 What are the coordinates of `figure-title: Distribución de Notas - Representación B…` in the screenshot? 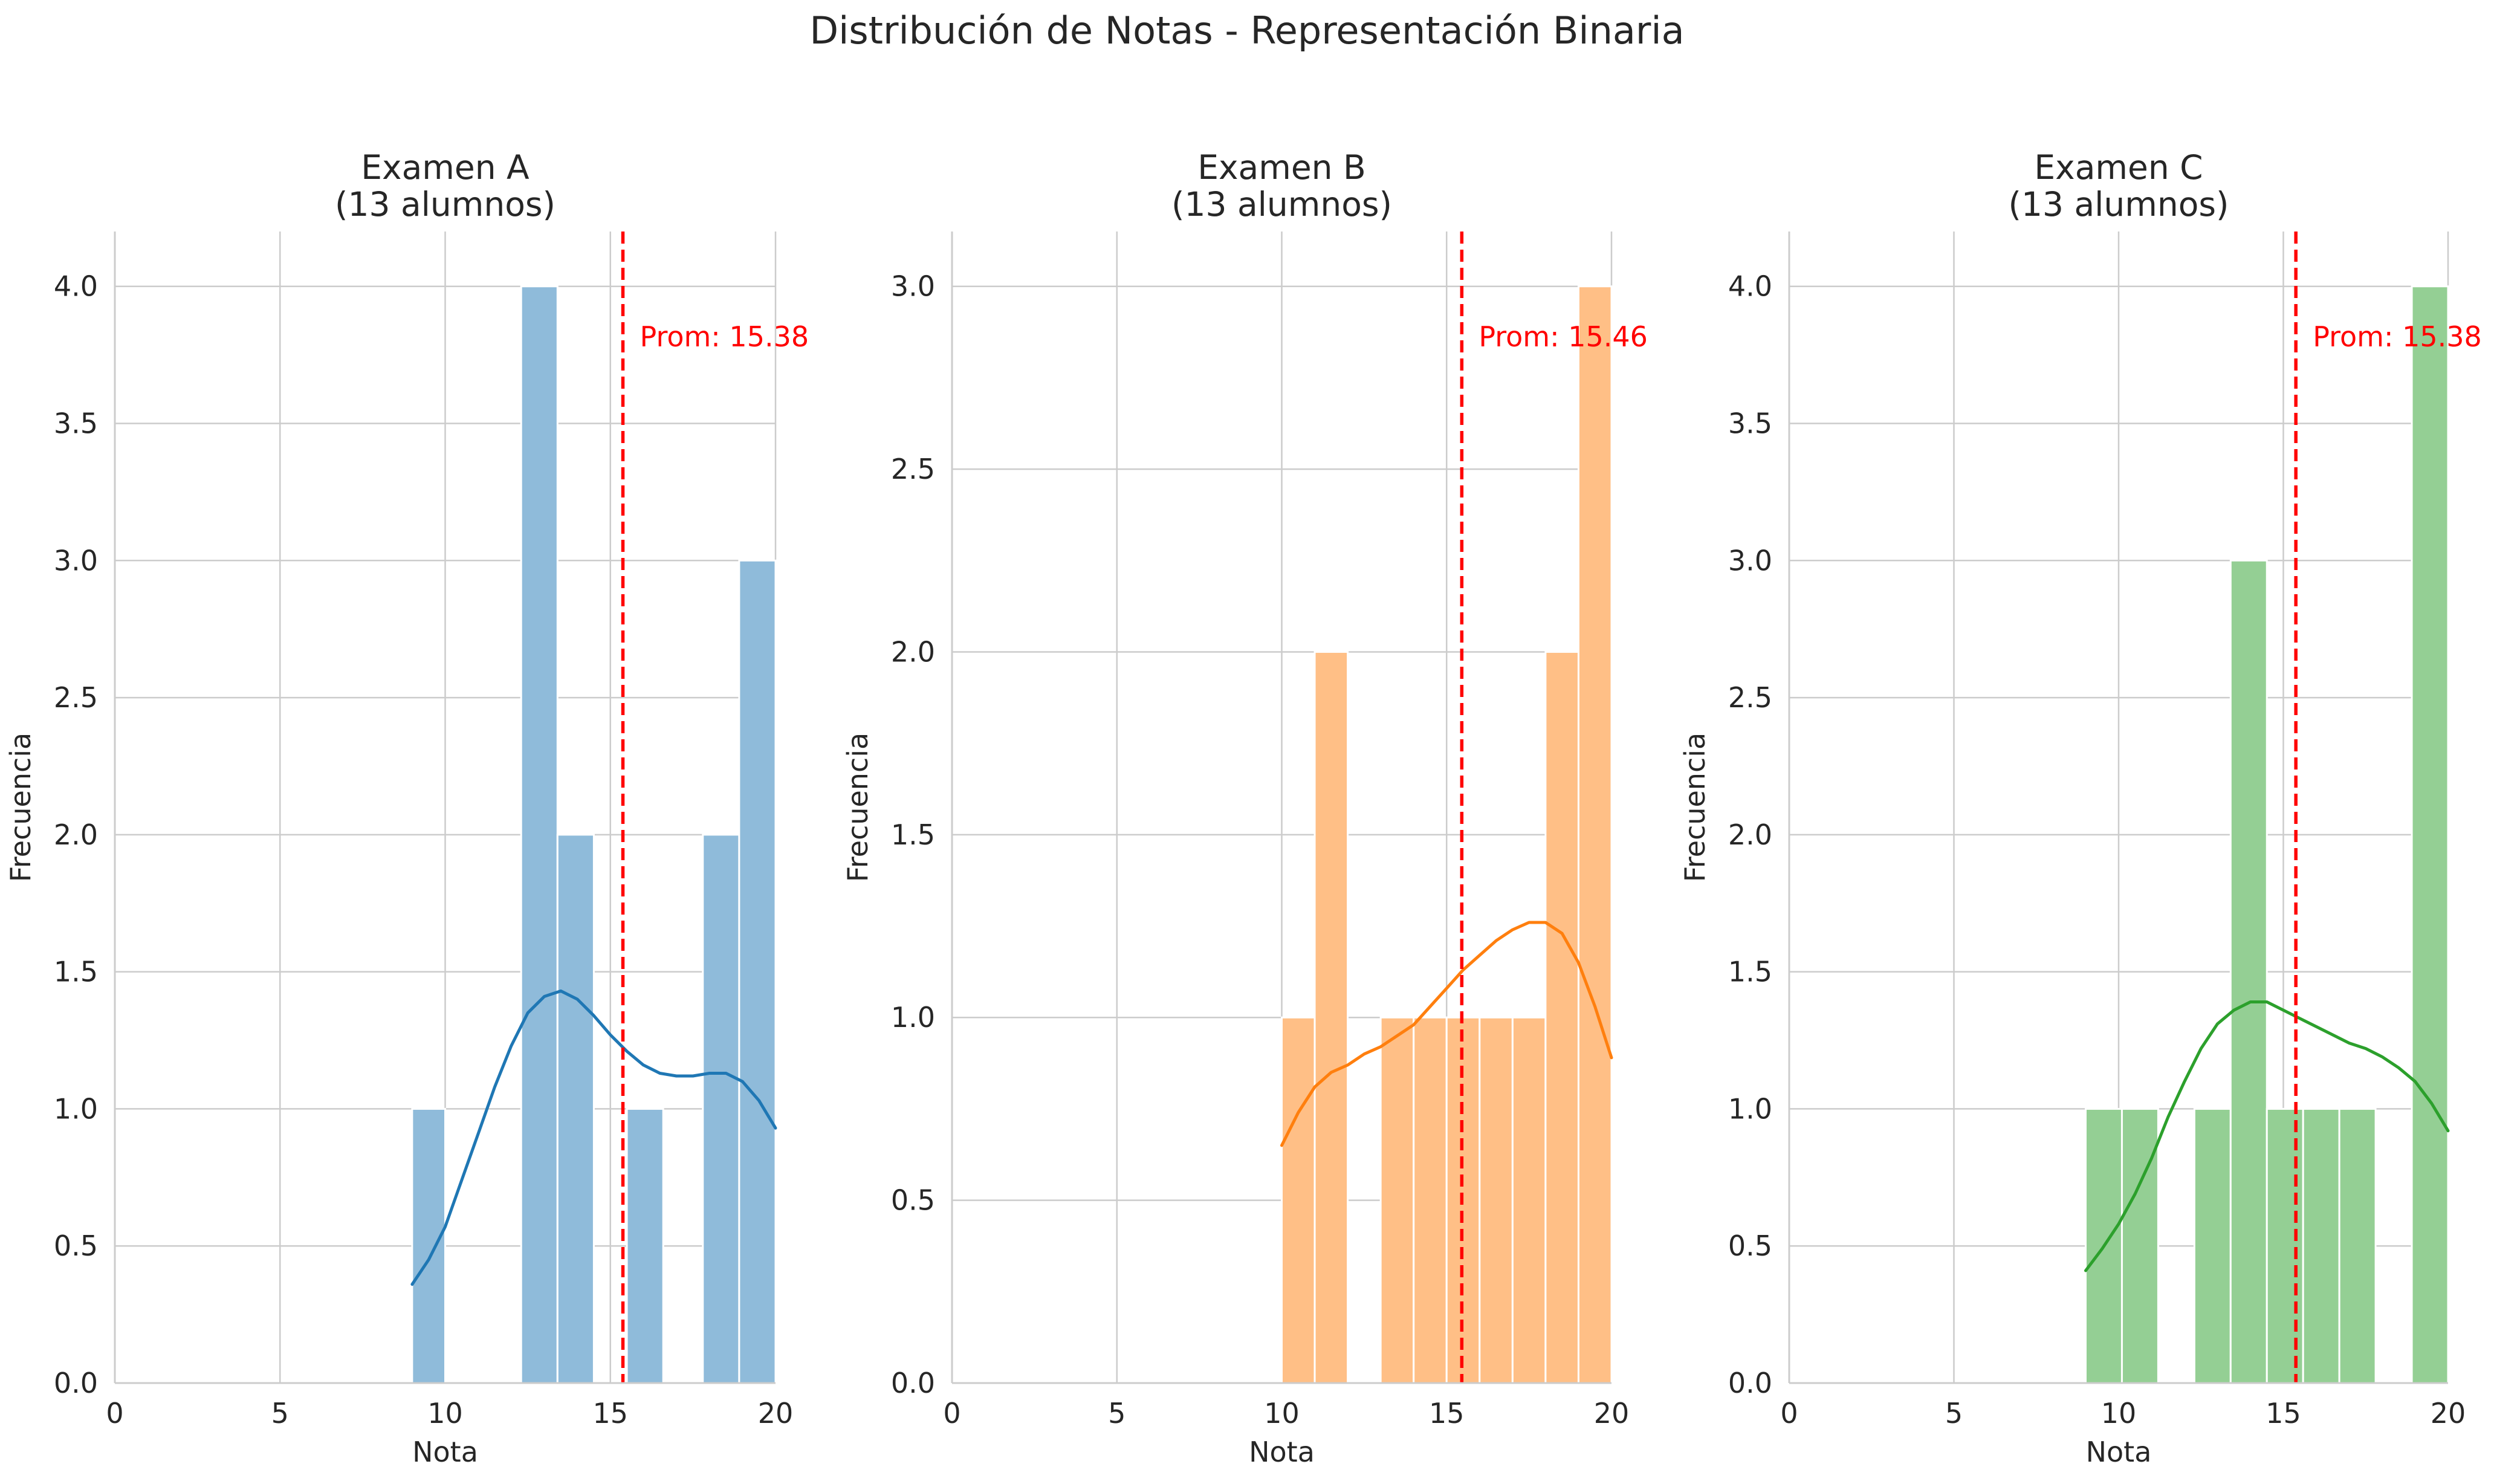 It's located at (1246, 30).